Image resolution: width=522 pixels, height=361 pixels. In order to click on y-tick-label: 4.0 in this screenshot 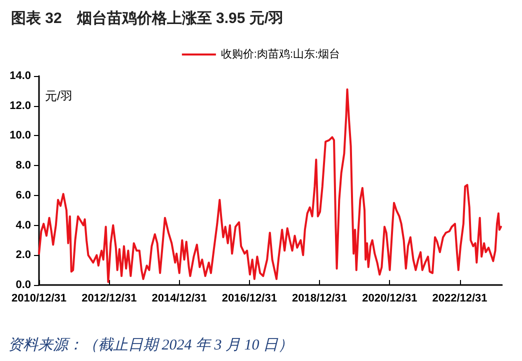, I will do `click(23, 225)`.